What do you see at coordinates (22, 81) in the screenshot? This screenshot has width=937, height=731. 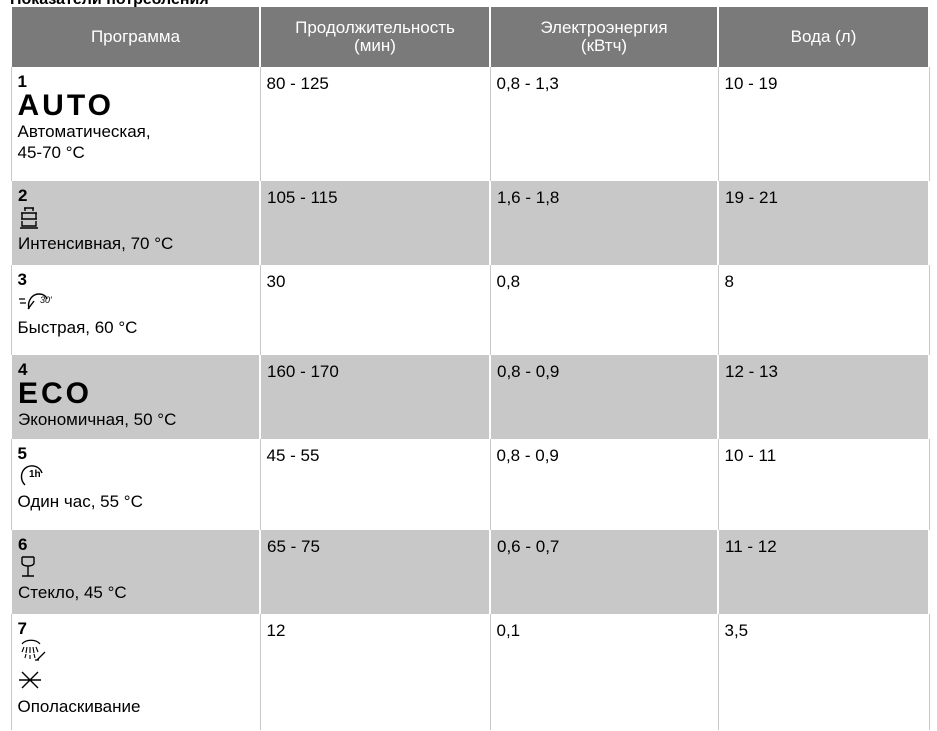 I see `program-number: 1` at bounding box center [22, 81].